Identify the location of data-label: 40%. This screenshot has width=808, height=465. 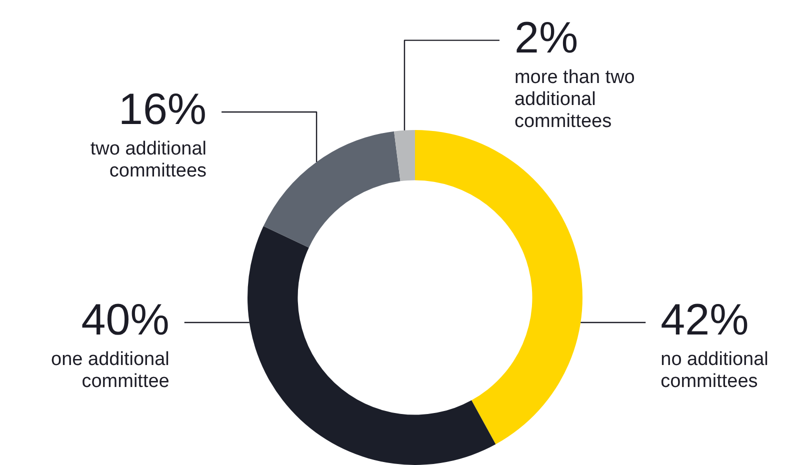
(125, 320).